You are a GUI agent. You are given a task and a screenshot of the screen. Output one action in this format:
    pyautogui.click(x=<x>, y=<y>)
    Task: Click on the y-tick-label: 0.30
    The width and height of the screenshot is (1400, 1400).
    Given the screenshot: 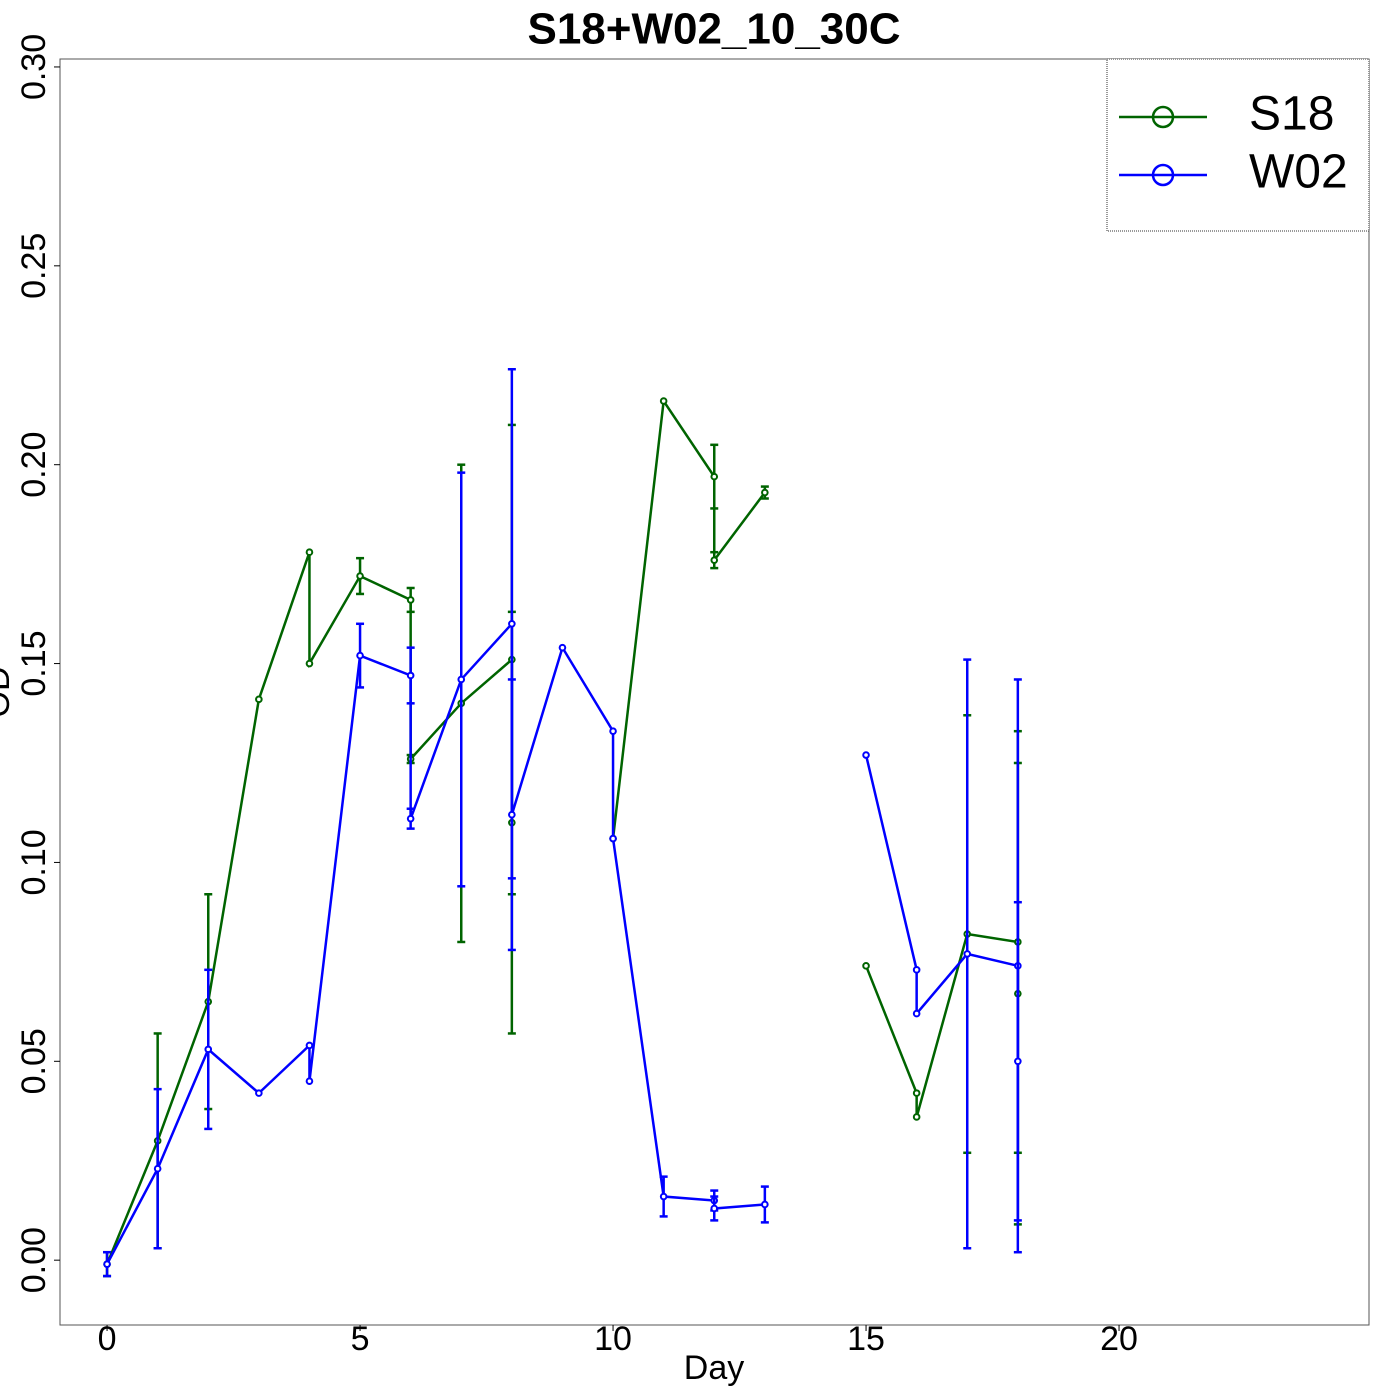 What is the action you would take?
    pyautogui.click(x=34, y=67)
    